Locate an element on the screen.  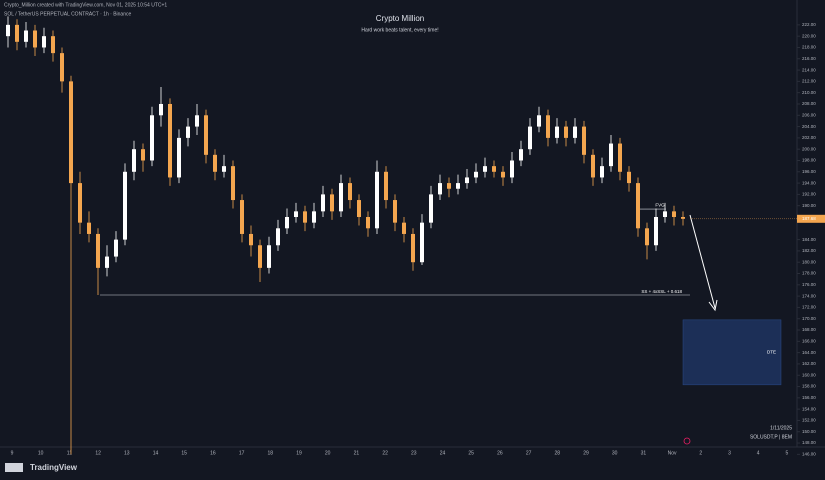
last-price-tag is located at coordinates (811, 218).